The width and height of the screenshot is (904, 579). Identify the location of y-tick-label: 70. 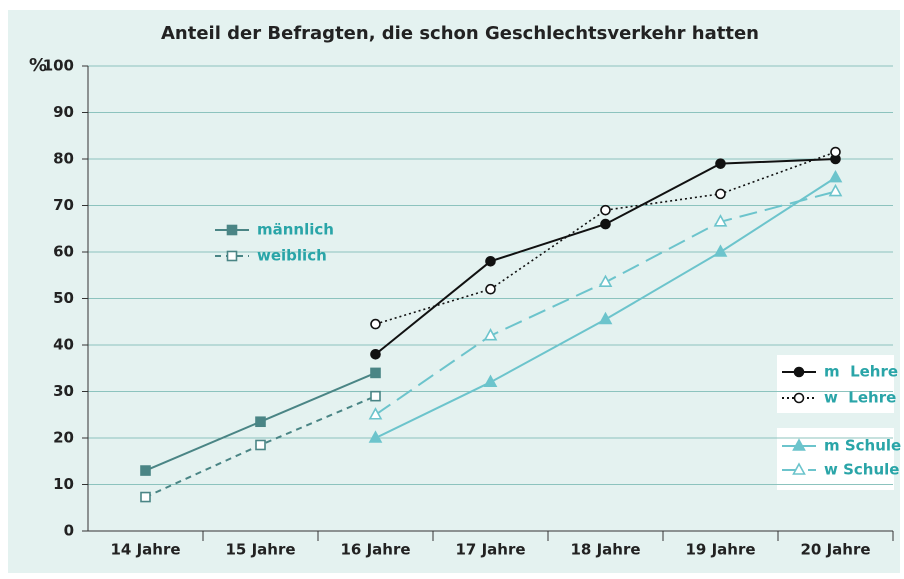
(63, 205).